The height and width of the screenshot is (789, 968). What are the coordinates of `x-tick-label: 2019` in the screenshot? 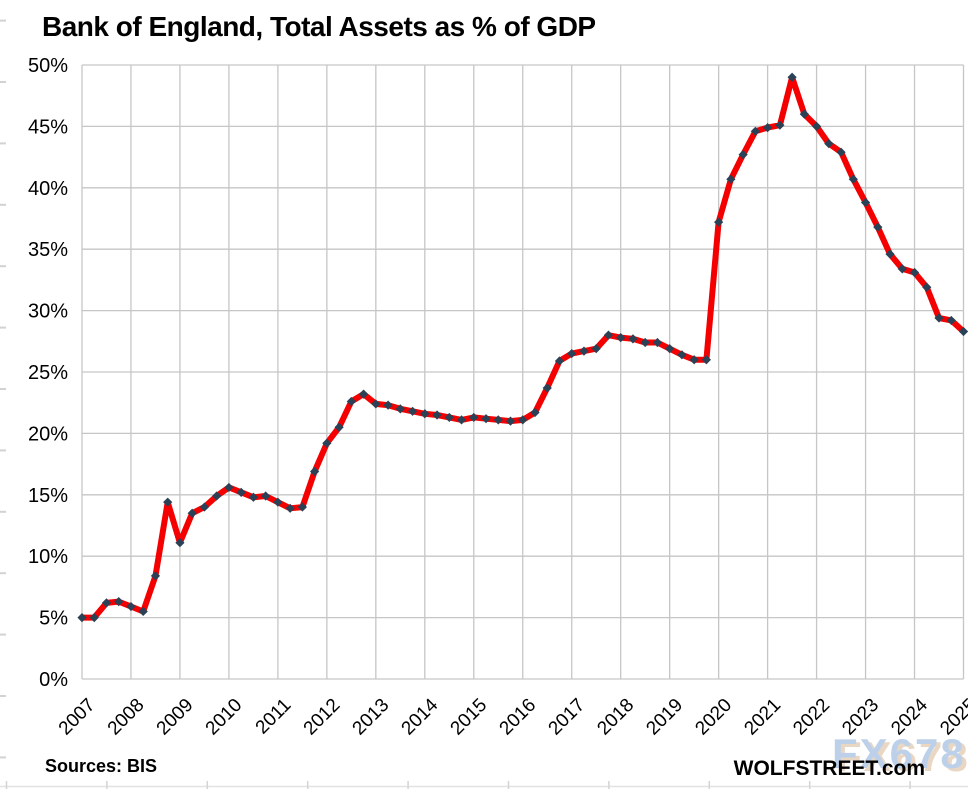 It's located at (664, 717).